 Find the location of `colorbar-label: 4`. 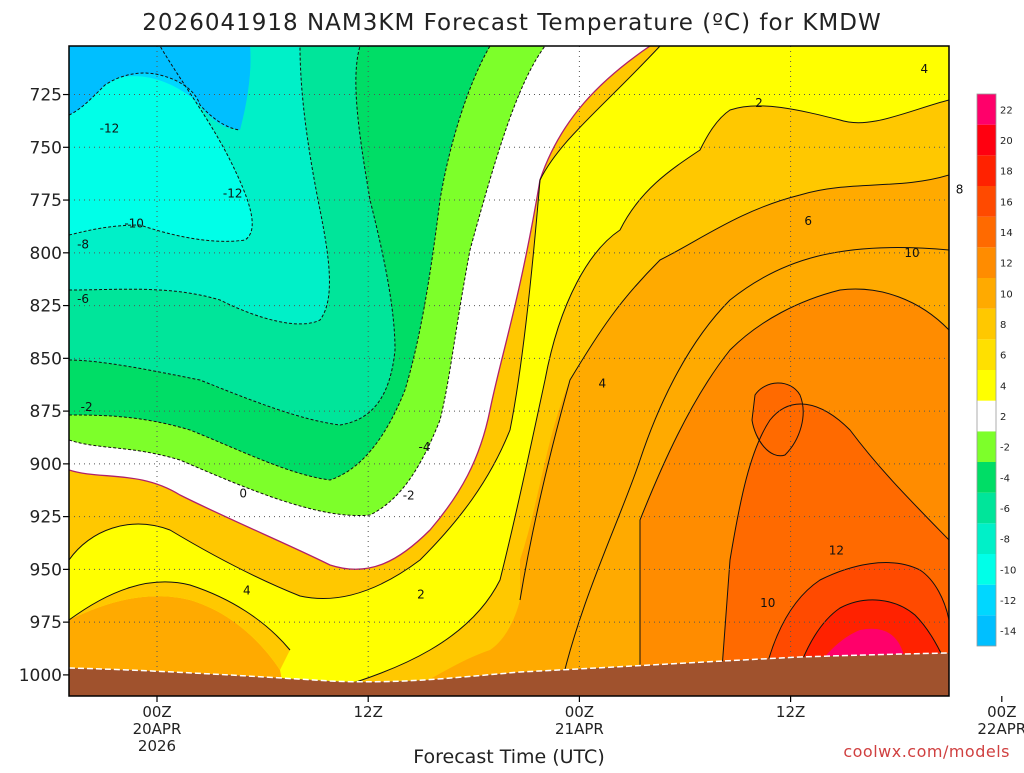

colorbar-label: 4 is located at coordinates (1003, 386).